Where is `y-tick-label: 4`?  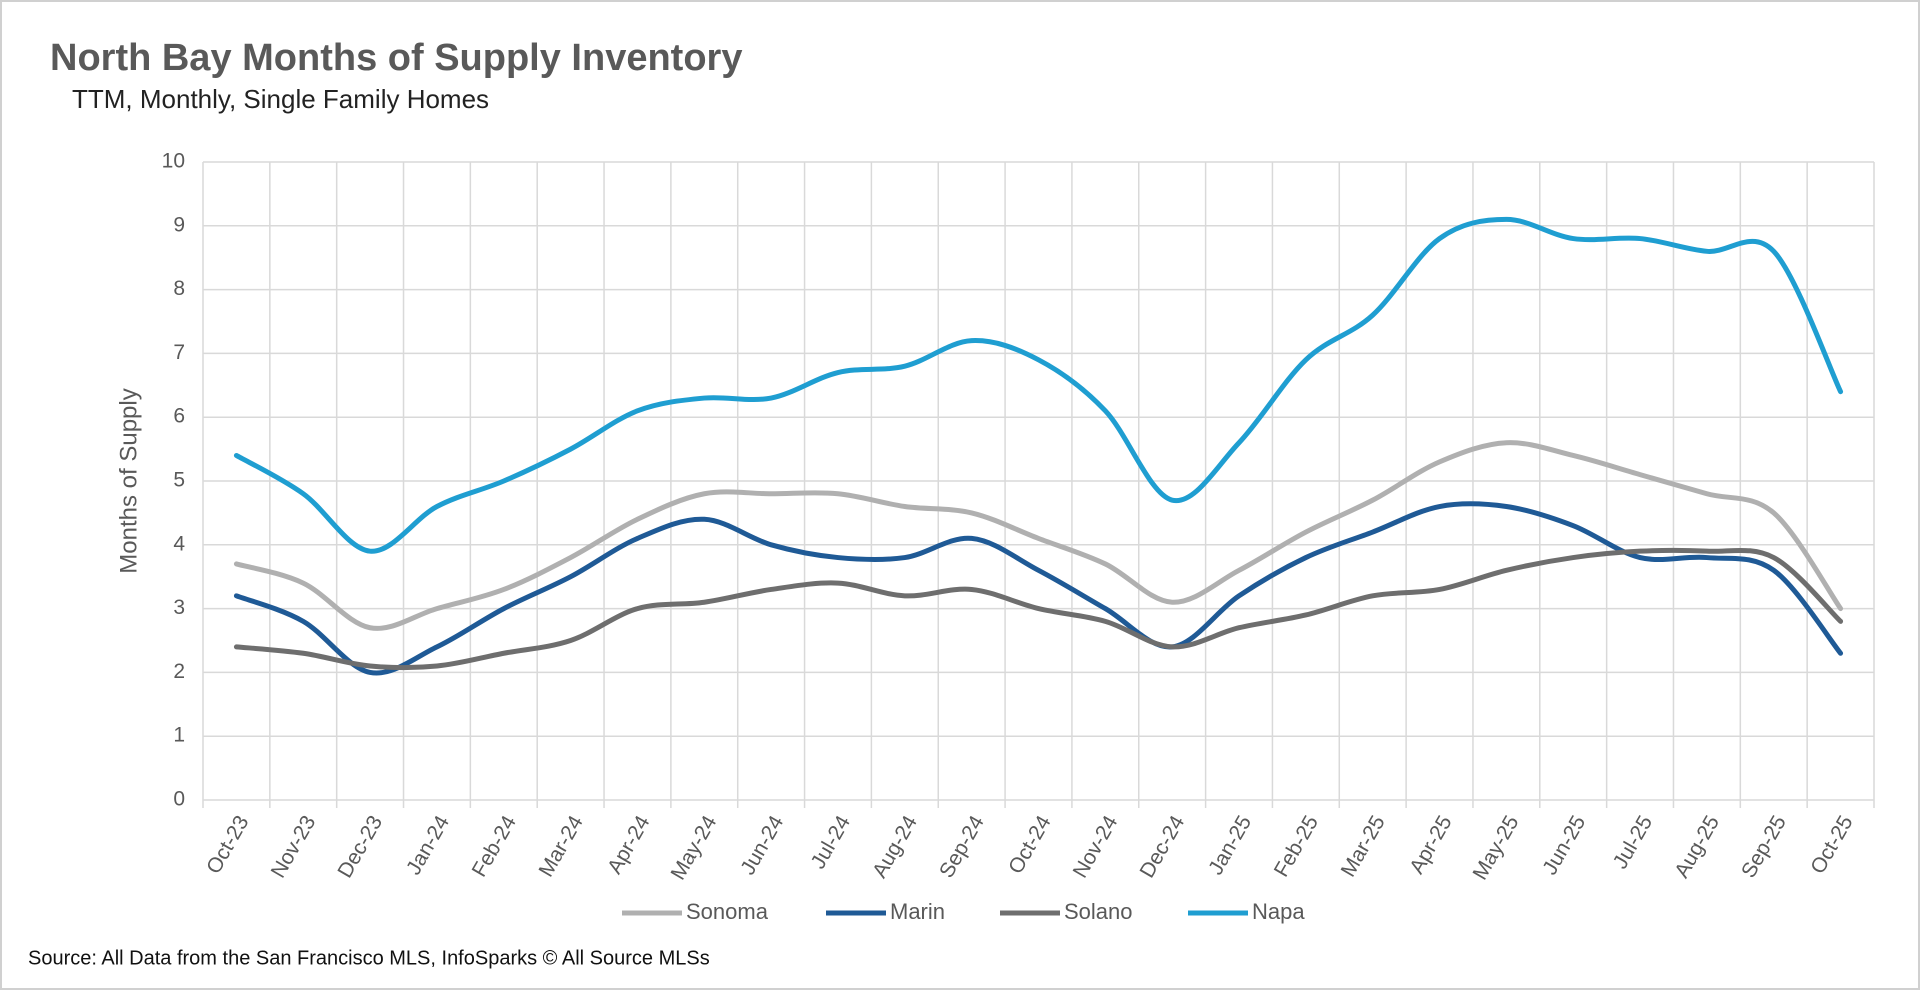 y-tick-label: 4 is located at coordinates (179, 543).